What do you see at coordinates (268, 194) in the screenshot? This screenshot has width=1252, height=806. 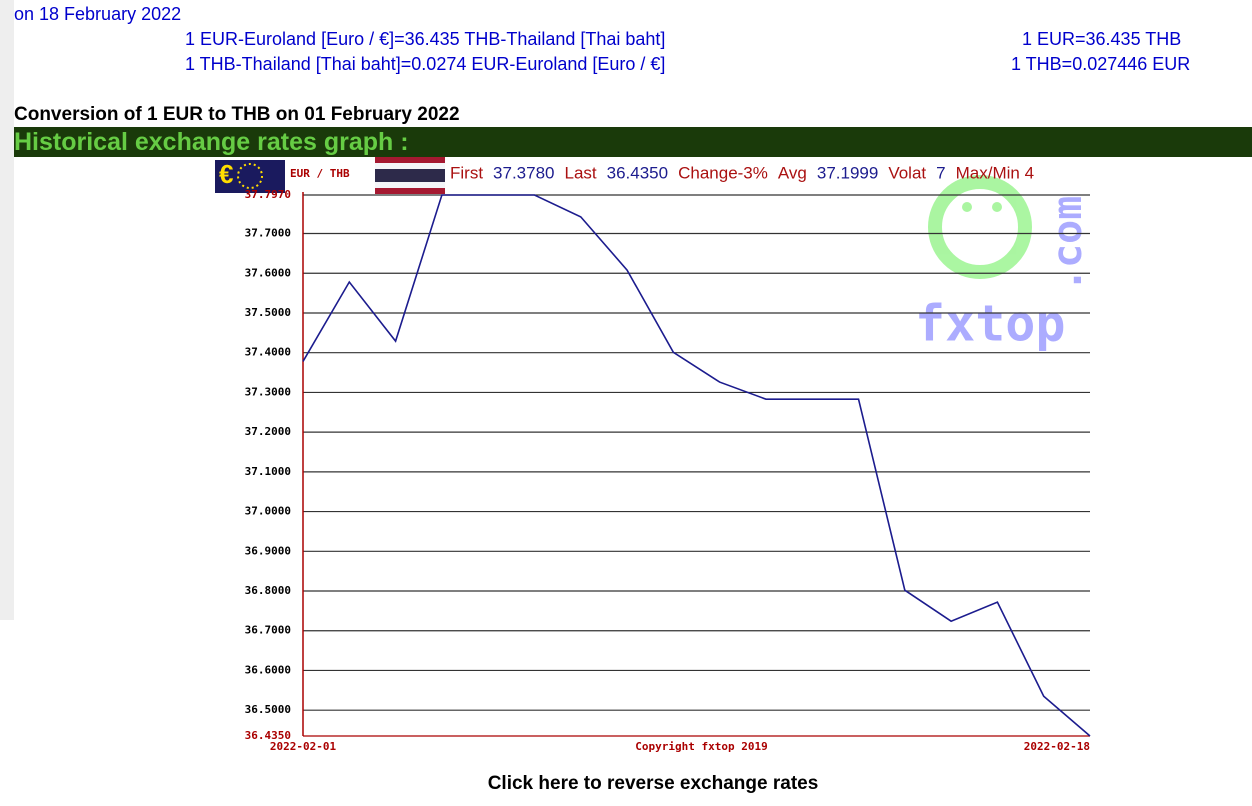 I see `y-tick-label: 37.7970` at bounding box center [268, 194].